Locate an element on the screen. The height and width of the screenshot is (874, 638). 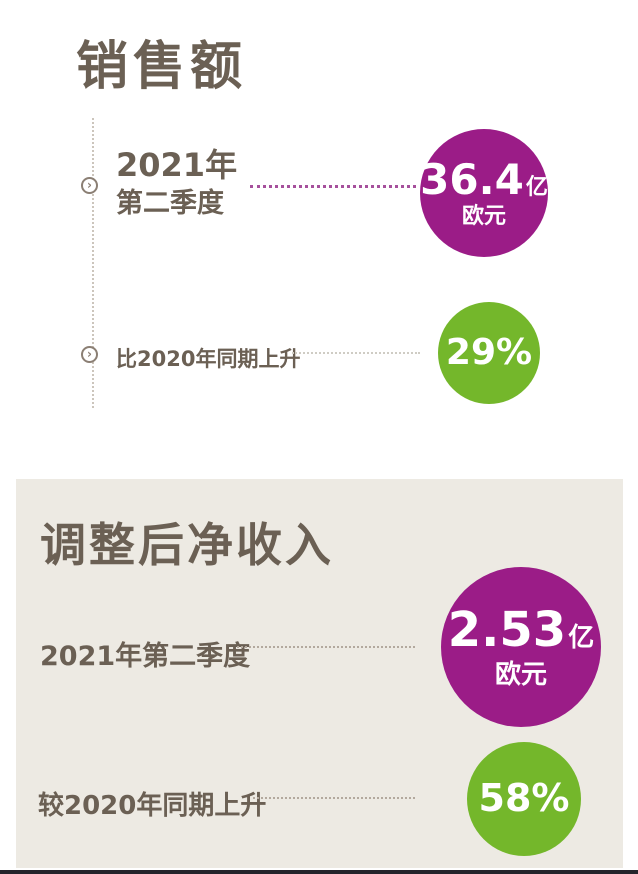
sales-value-circle: 36.4 亿 欧元 is located at coordinates (484, 193).